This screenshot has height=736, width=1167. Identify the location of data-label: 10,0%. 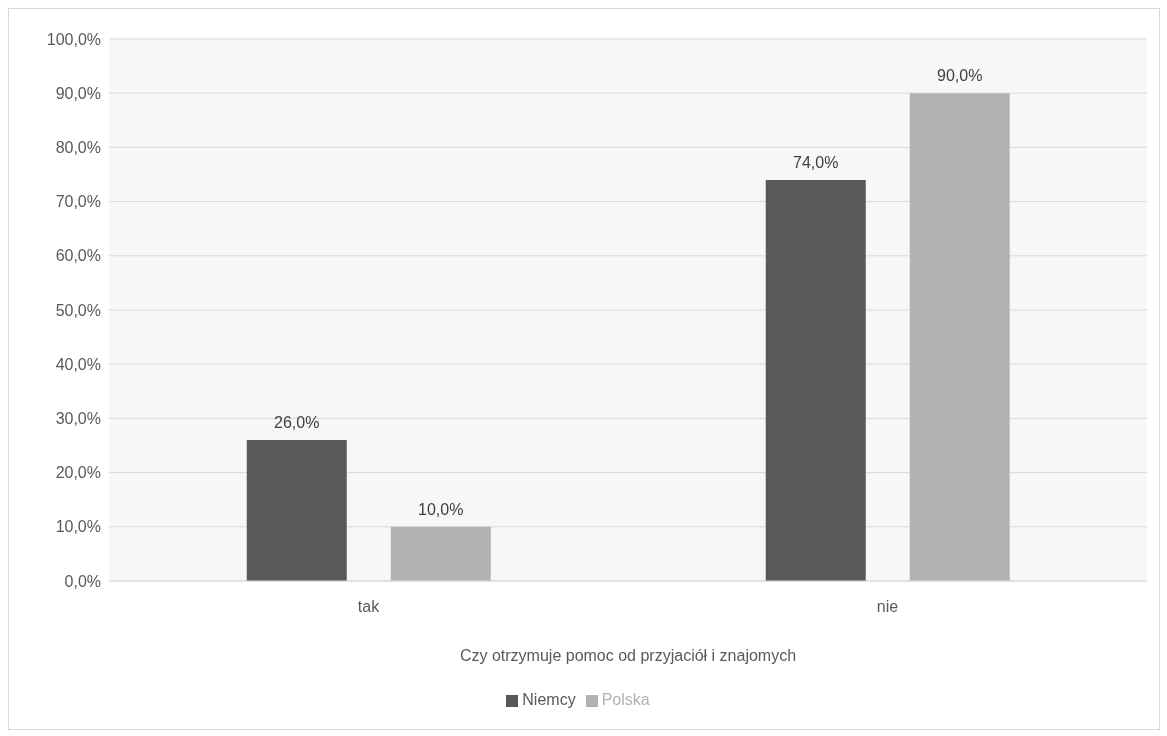
(441, 509).